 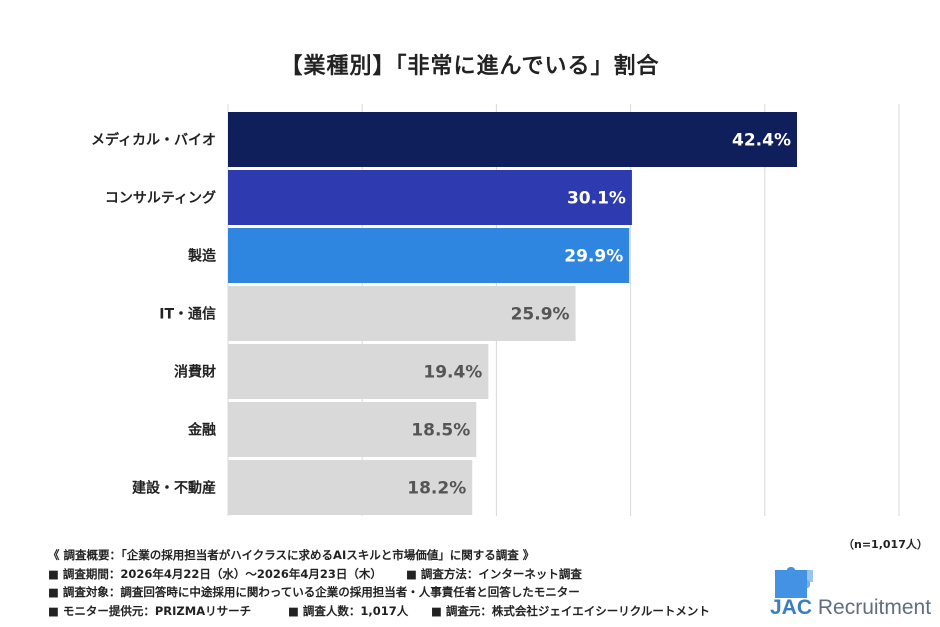 I want to click on logo-text-recruitment: Recruitment, so click(x=874, y=607).